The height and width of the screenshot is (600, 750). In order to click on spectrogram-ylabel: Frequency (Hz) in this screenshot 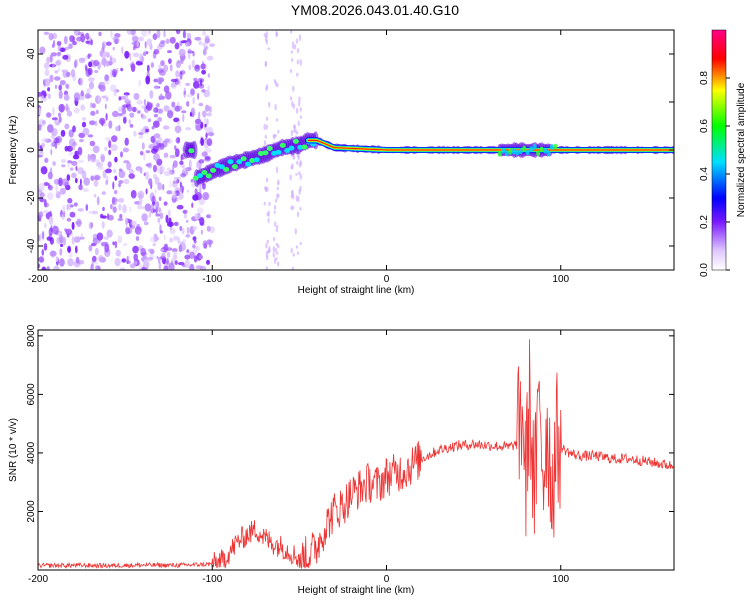, I will do `click(13, 150)`.